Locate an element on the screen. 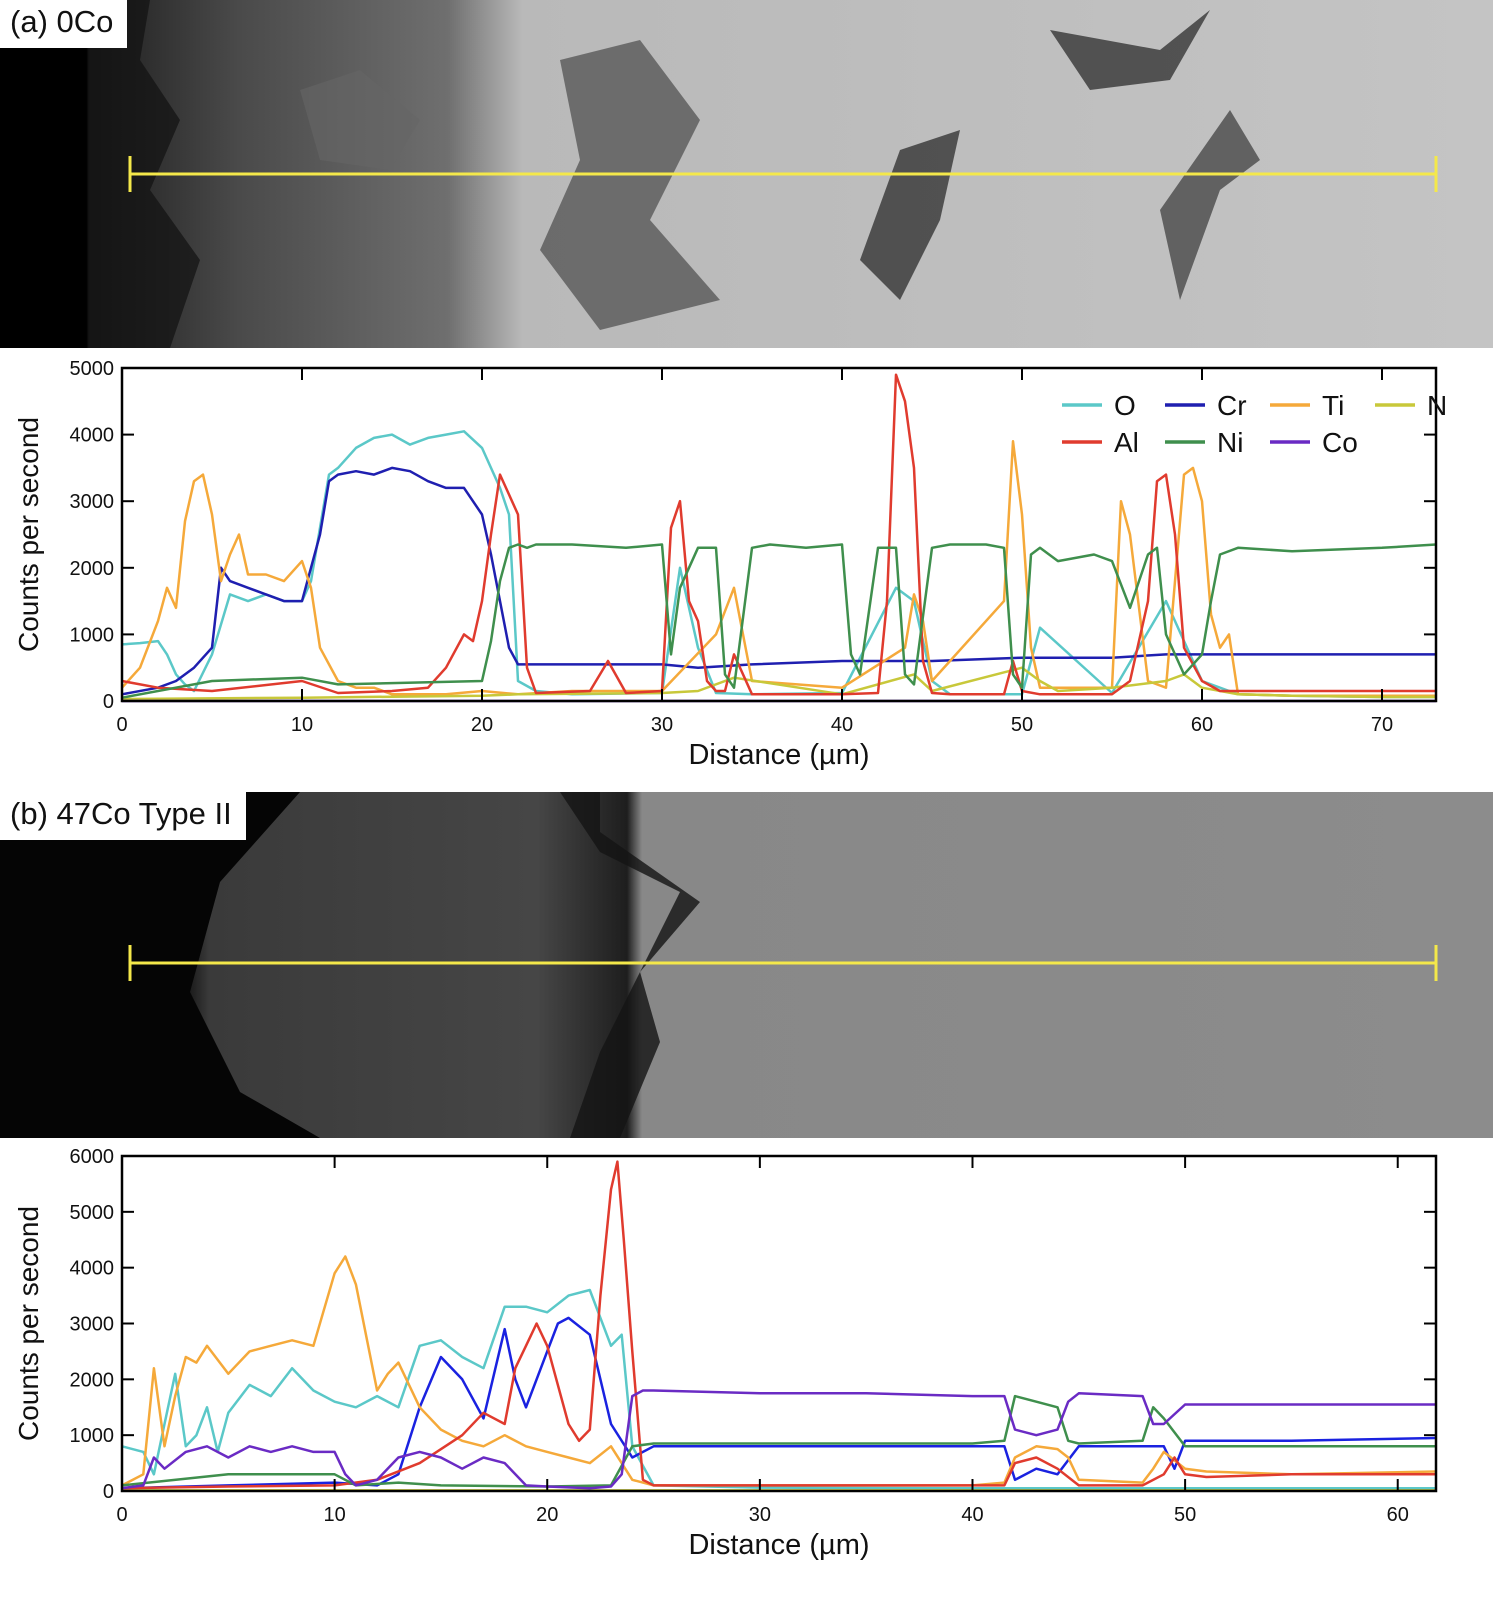 The width and height of the screenshot is (1493, 1616). series-line-co is located at coordinates (778, 1439).